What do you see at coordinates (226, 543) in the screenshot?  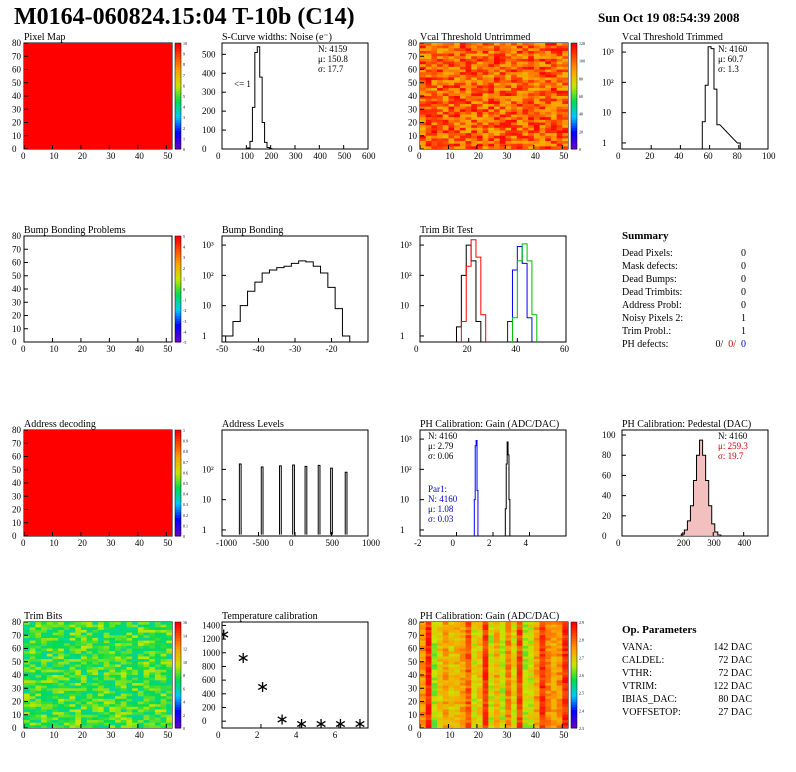 I see `x-tick-label: -1000` at bounding box center [226, 543].